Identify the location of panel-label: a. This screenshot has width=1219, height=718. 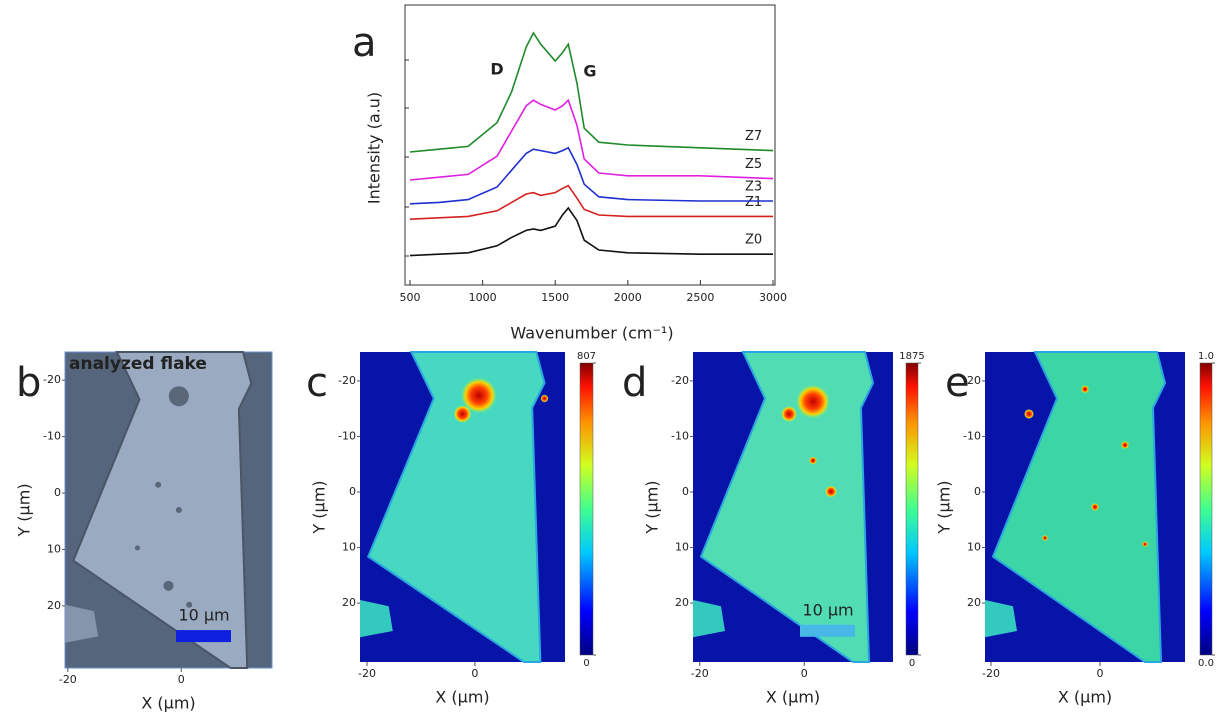
(364, 43).